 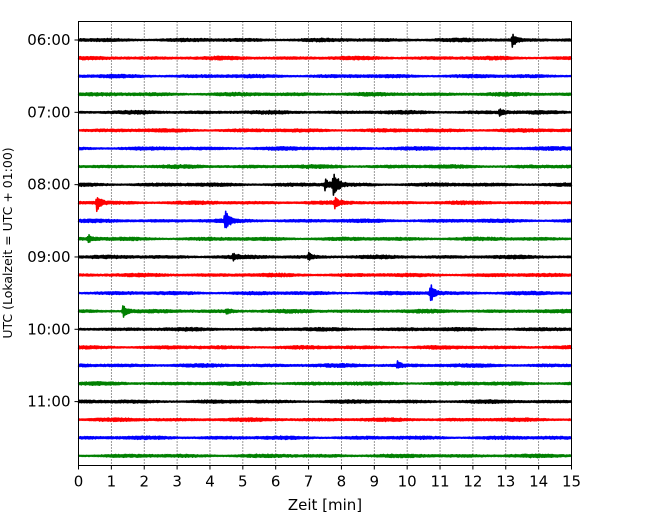 I want to click on y-tick-label: 11:00, so click(x=48, y=402).